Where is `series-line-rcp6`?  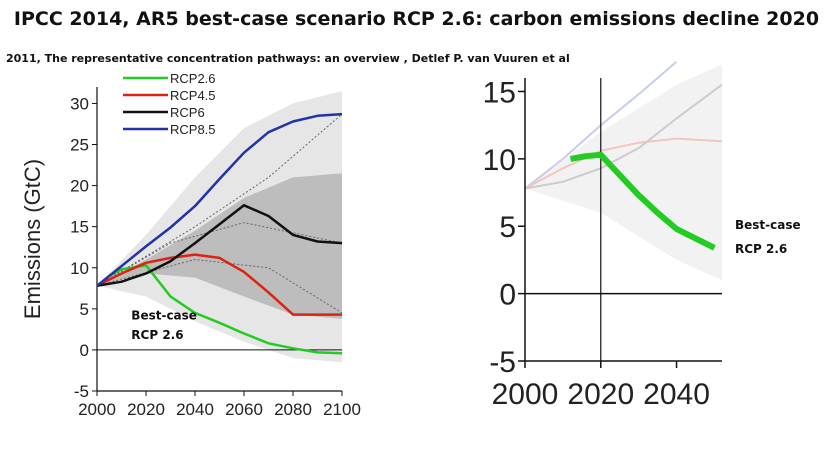 series-line-rcp6 is located at coordinates (219, 246).